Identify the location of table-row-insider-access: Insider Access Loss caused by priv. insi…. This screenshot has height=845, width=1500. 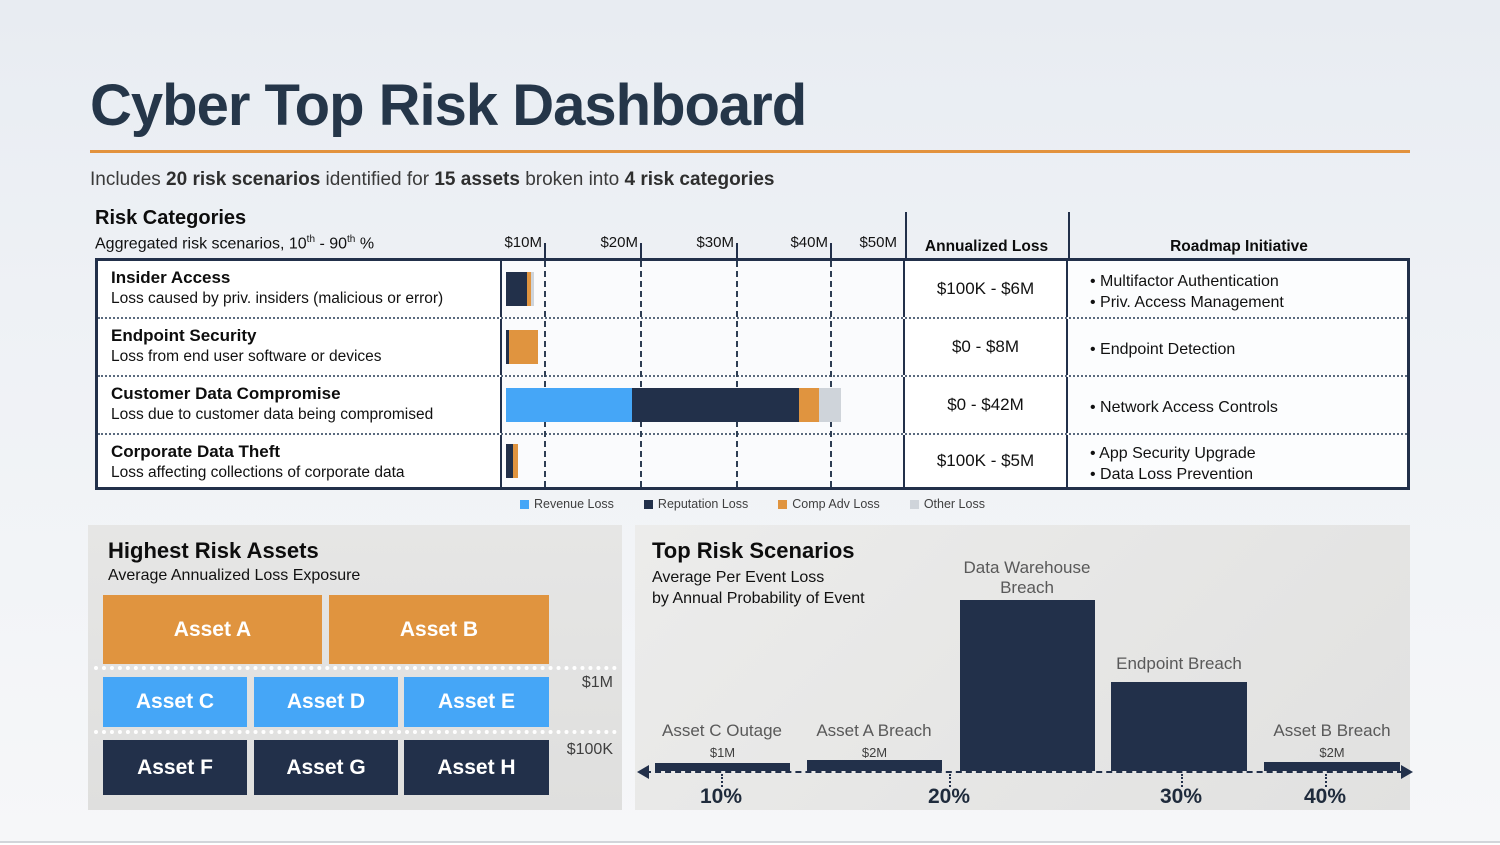
(752, 289).